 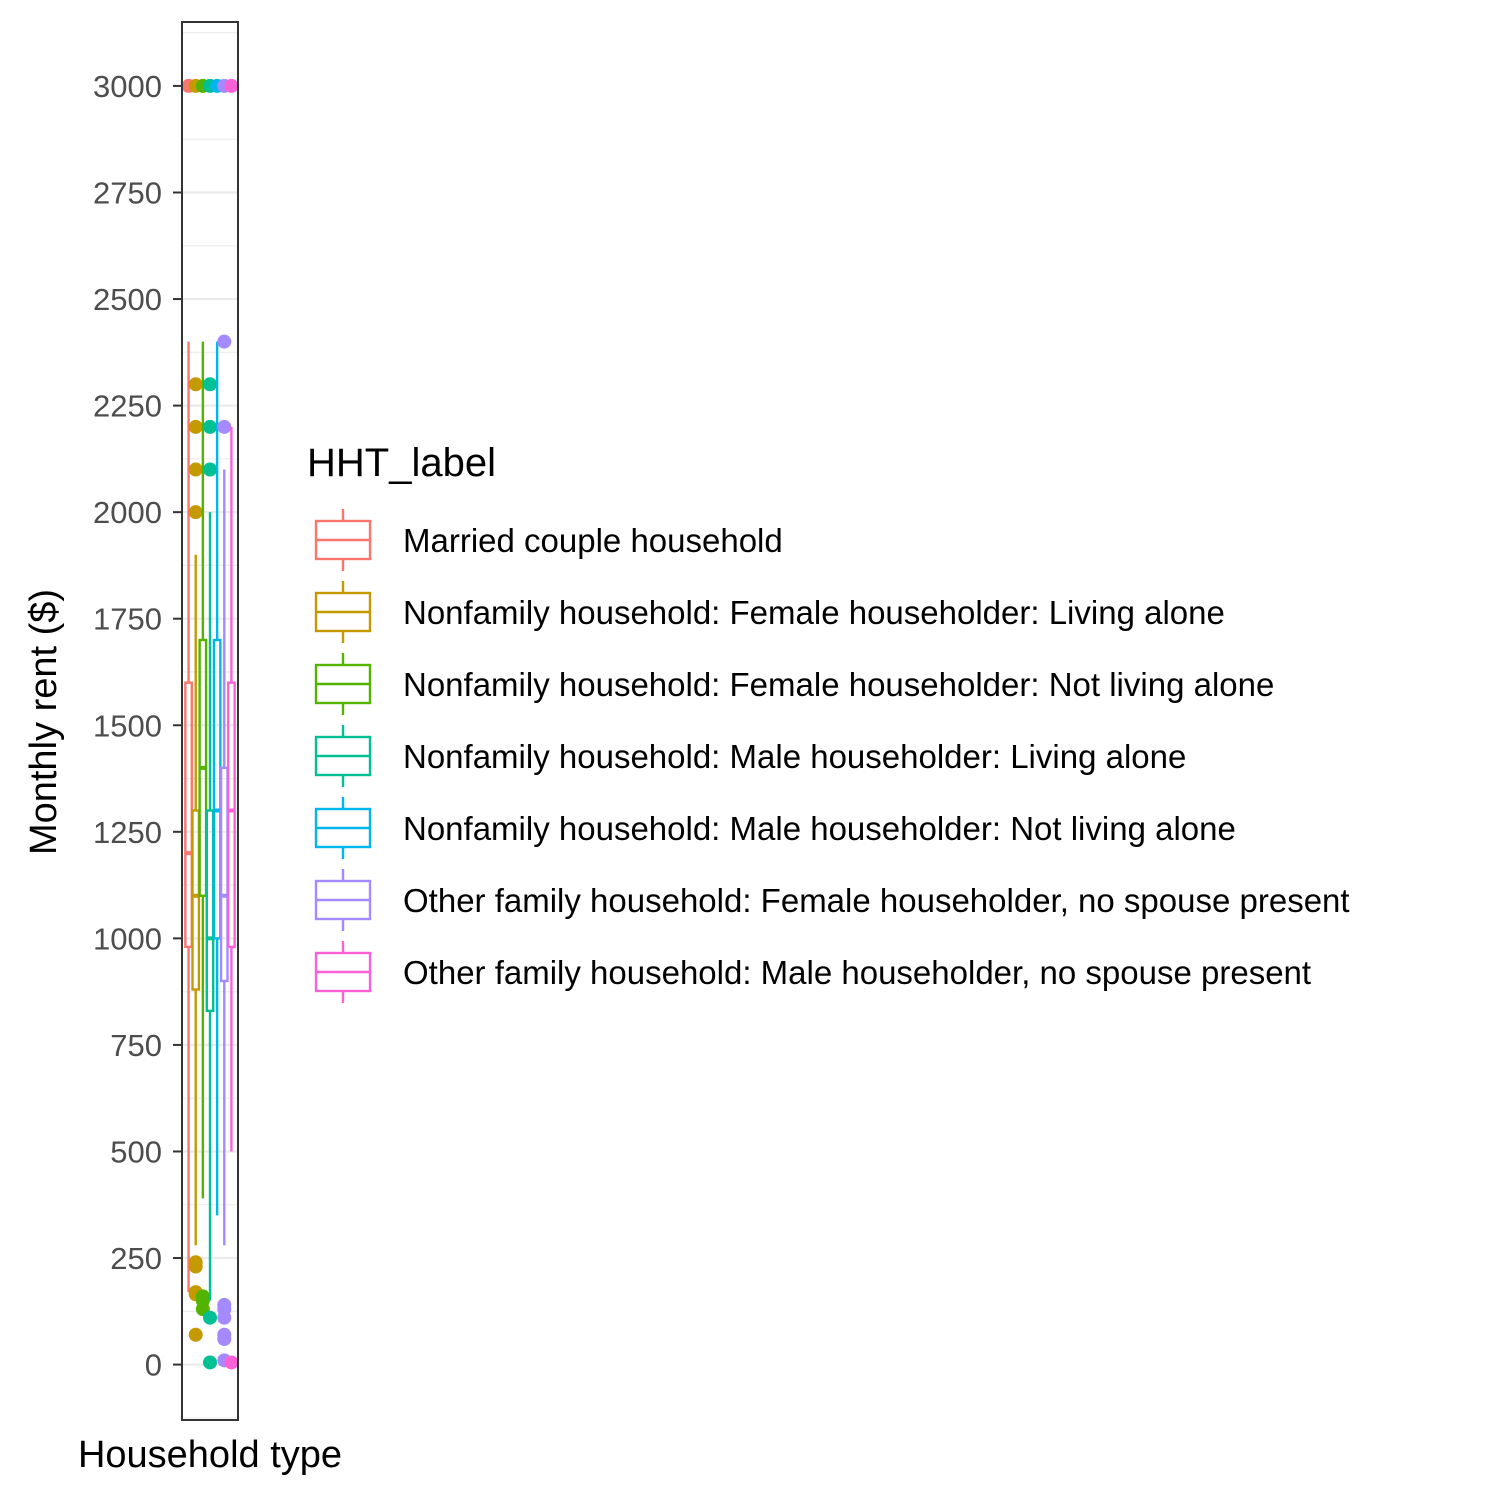 I want to click on legend-item-5: Nonfamily household: Male householder, so click(x=775, y=828).